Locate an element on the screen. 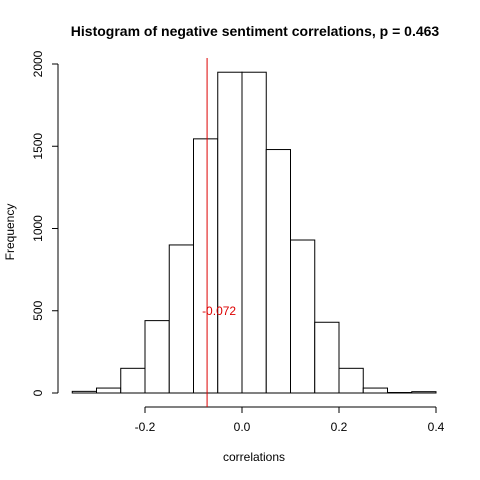 The width and height of the screenshot is (480, 480). y-axis: 0 500 1000 1500 2000 is located at coordinates (45, 223).